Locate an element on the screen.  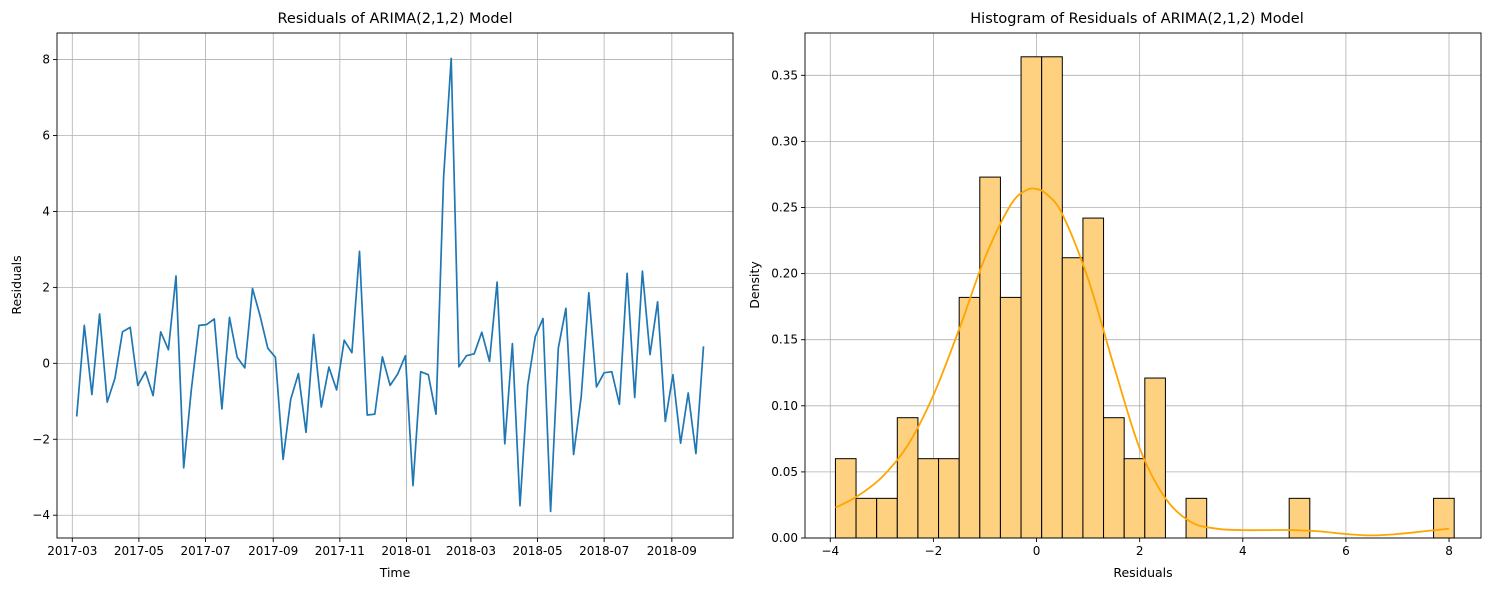
line-chart-y-tick-label: −4 is located at coordinates (41, 515).